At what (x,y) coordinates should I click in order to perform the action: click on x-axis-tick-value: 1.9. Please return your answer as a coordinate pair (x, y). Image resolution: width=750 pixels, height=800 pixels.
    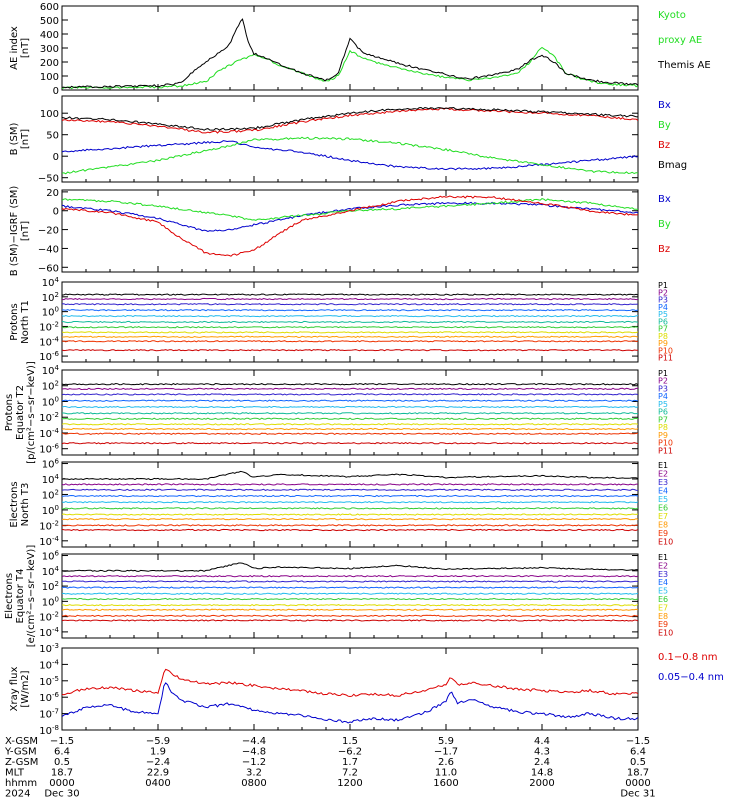
    Looking at the image, I should click on (158, 752).